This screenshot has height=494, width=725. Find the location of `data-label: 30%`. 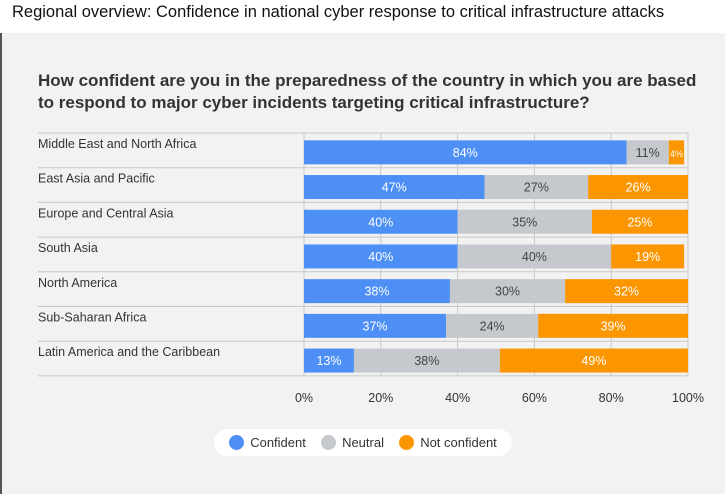

data-label: 30% is located at coordinates (507, 292).